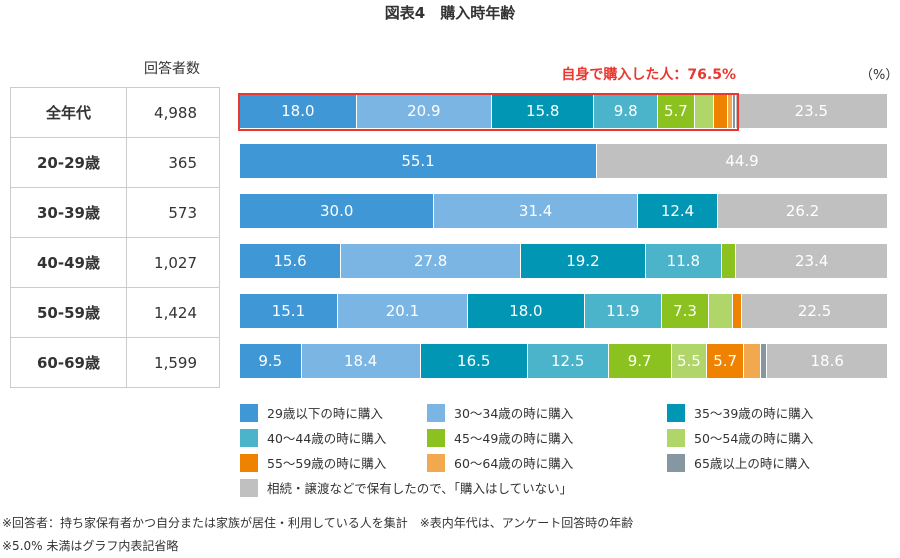 This screenshot has height=558, width=900. I want to click on footnote-2: ※5.0% 未満はグラフ内表記省略, so click(90, 546).